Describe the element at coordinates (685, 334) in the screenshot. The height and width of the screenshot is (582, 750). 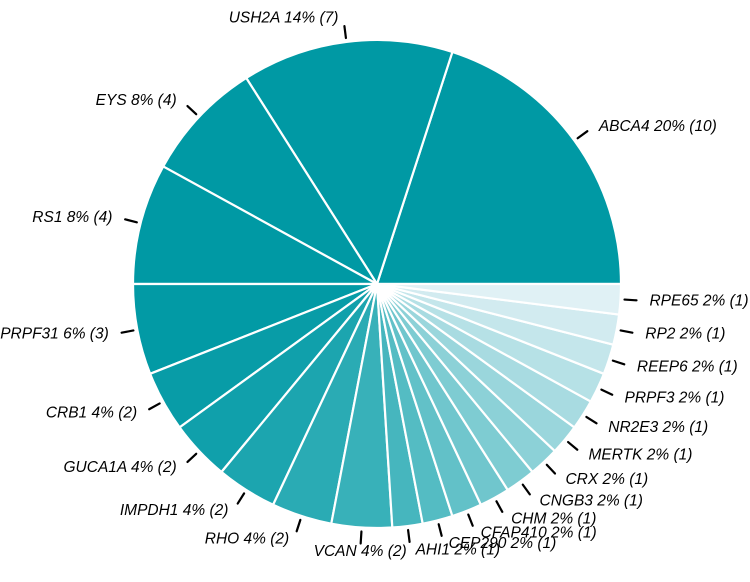
I see `slice-label-rp2: RP2 2% (1)` at that location.